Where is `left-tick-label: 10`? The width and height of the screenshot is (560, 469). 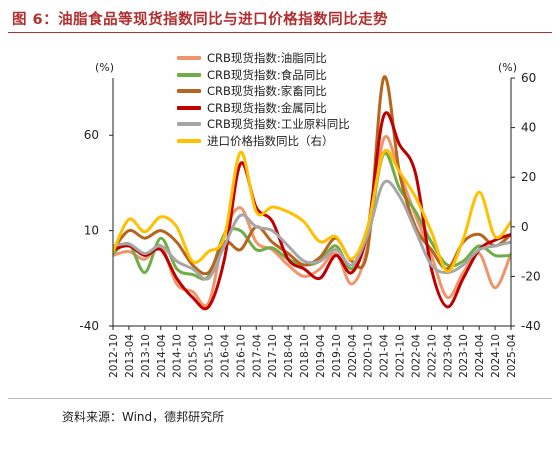
left-tick-label: 10 is located at coordinates (91, 231).